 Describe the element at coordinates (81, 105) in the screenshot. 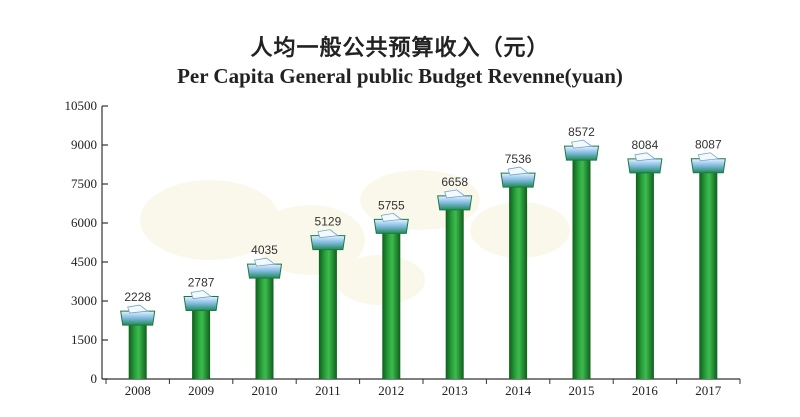

I see `y-tick-label: 10500` at that location.